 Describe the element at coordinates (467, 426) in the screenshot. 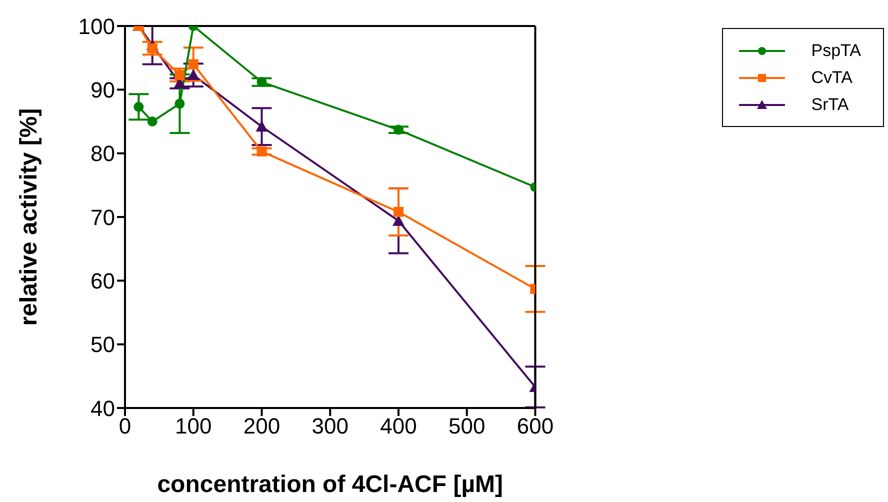

I see `x-tick-label: 500` at that location.